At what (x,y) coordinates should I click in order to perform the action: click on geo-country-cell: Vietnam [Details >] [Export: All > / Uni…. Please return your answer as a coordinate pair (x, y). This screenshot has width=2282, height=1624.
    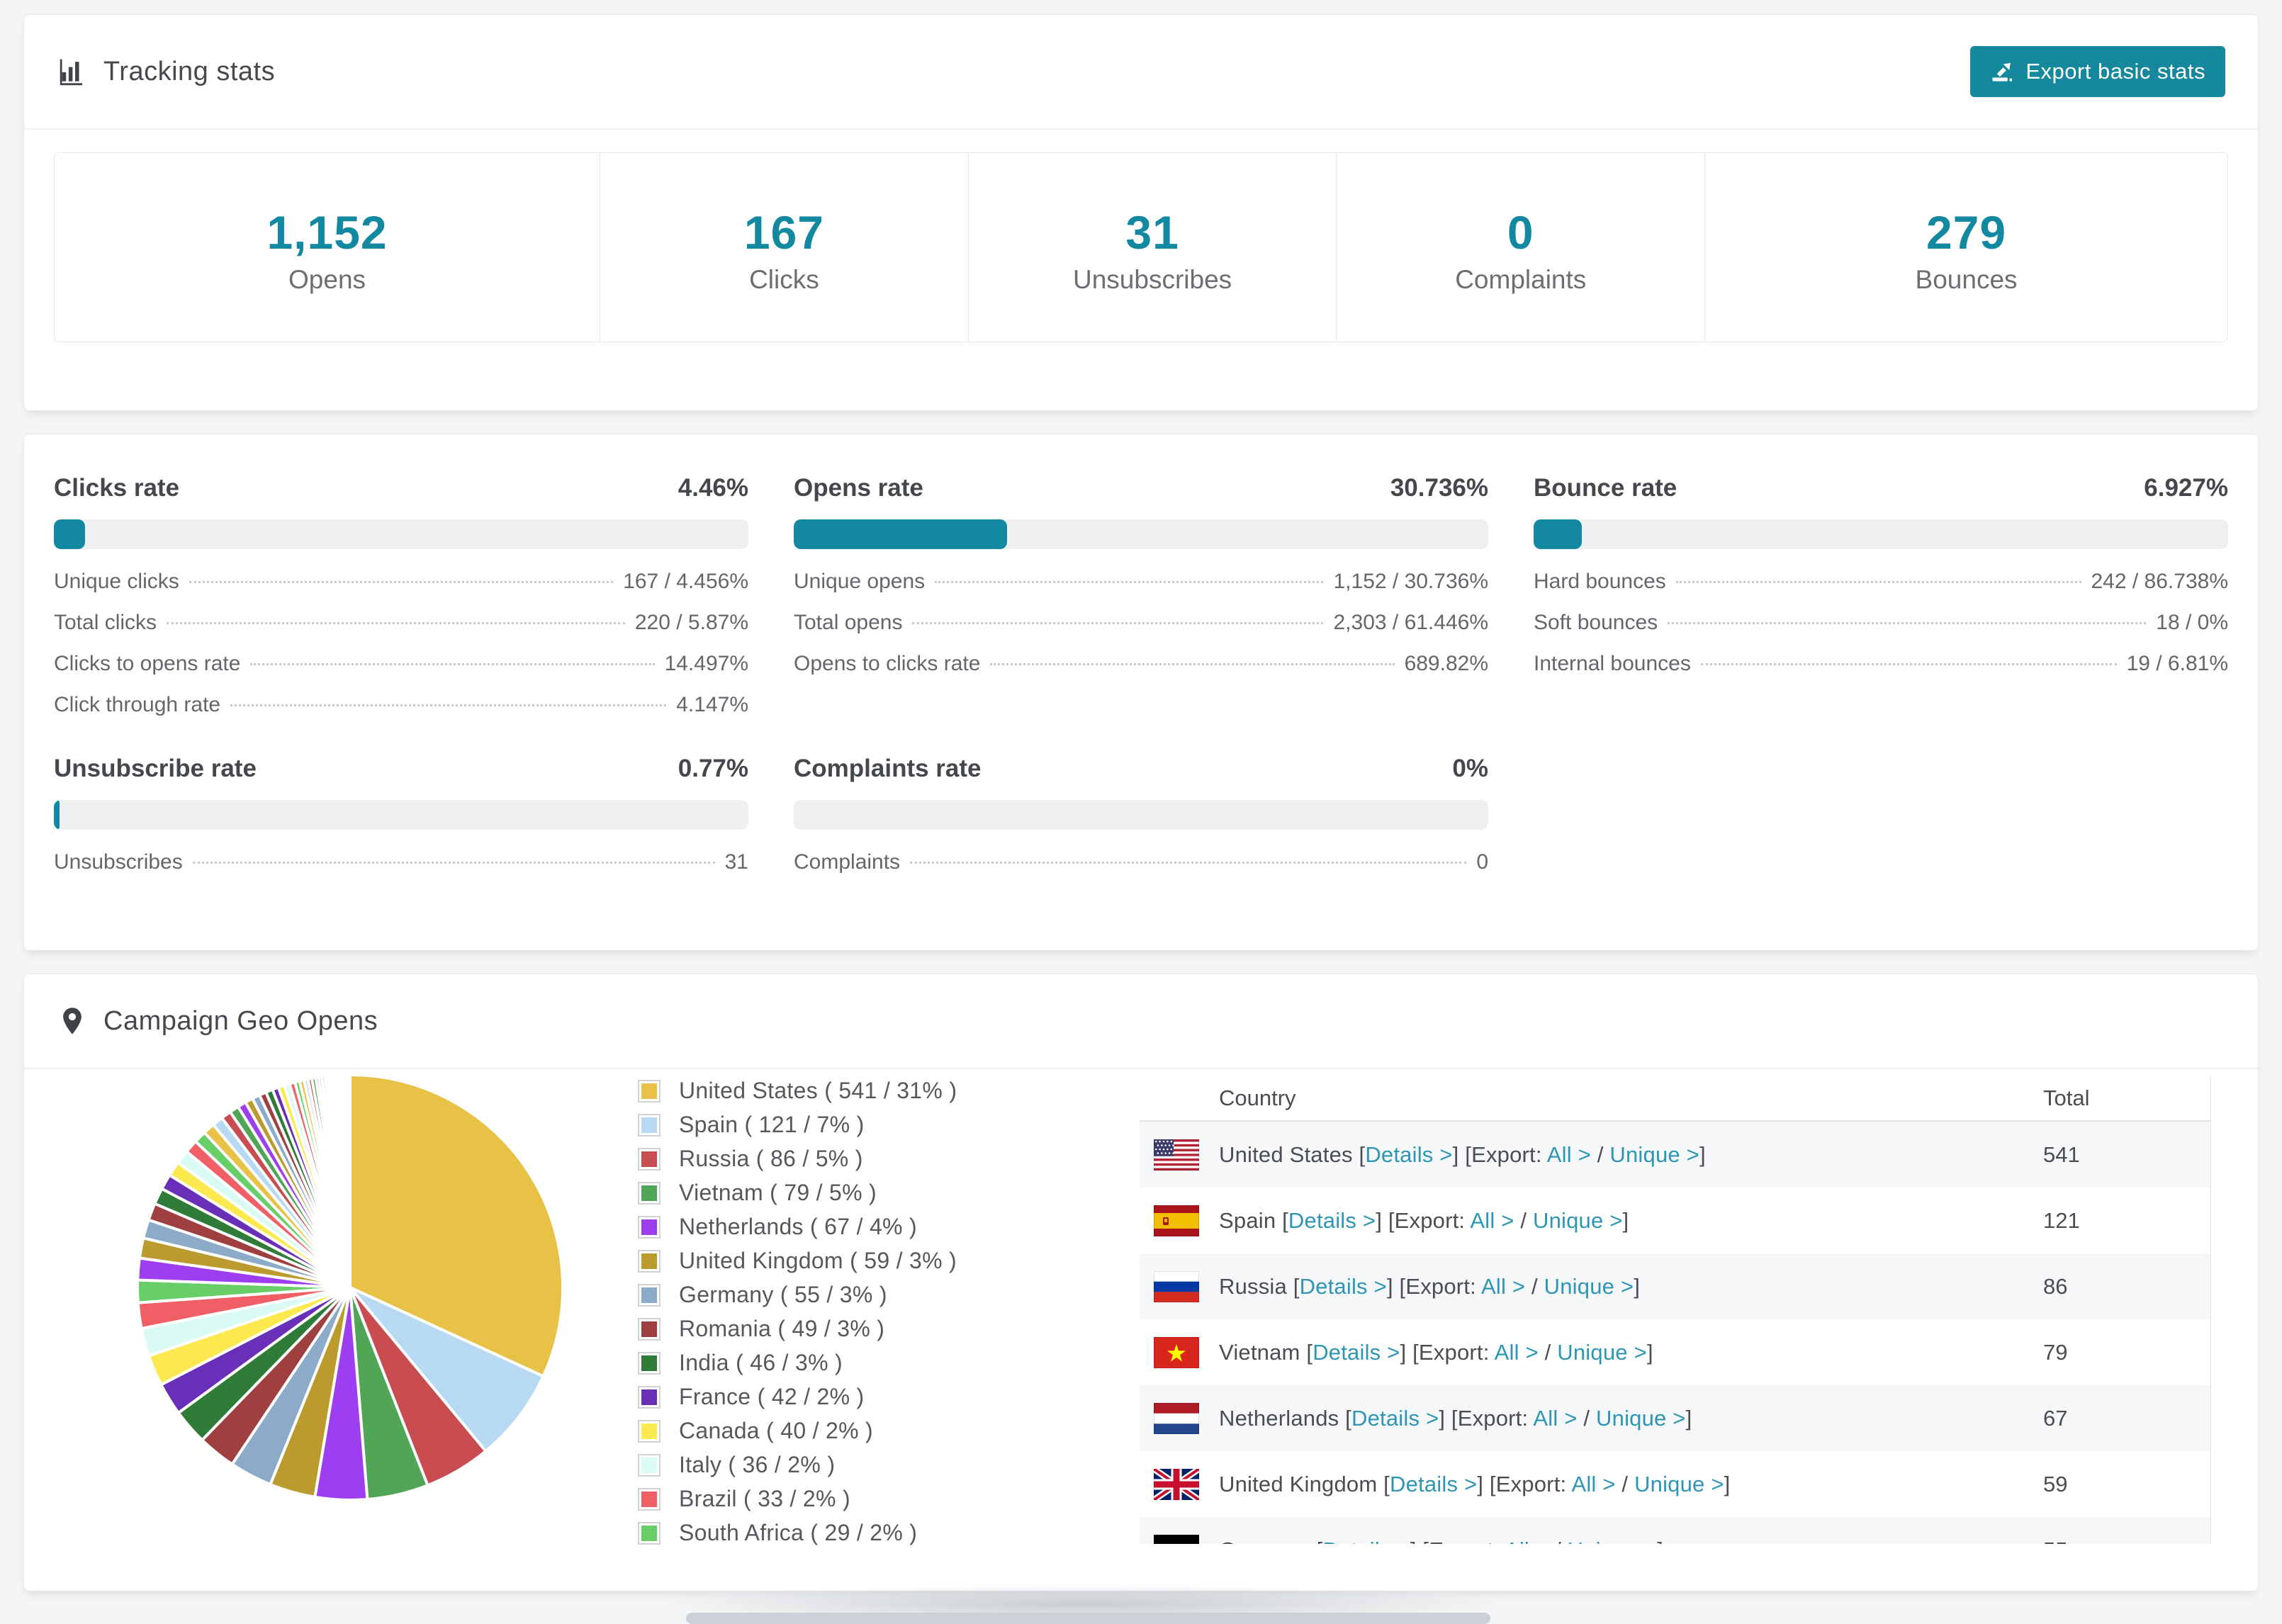
    Looking at the image, I should click on (1436, 1352).